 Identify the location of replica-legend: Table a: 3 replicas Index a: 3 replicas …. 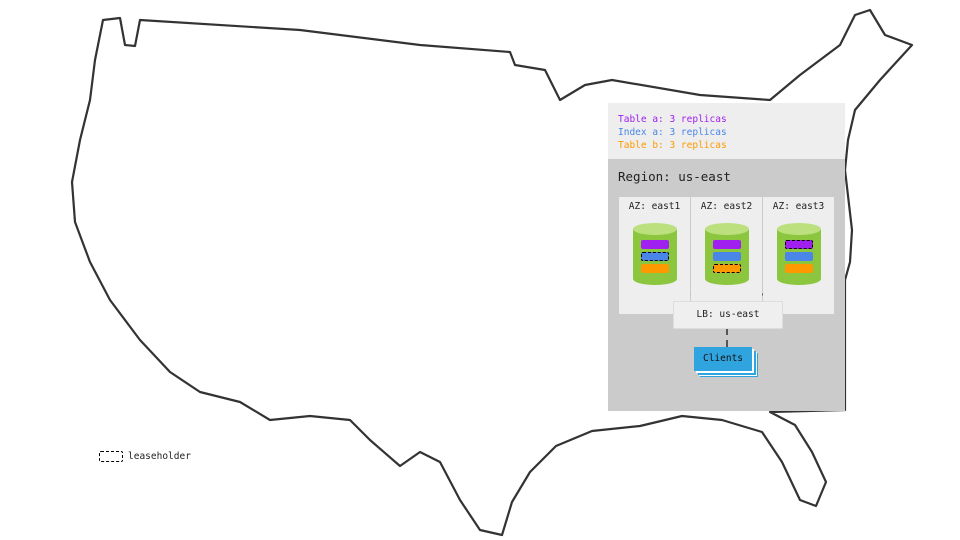
(726, 131).